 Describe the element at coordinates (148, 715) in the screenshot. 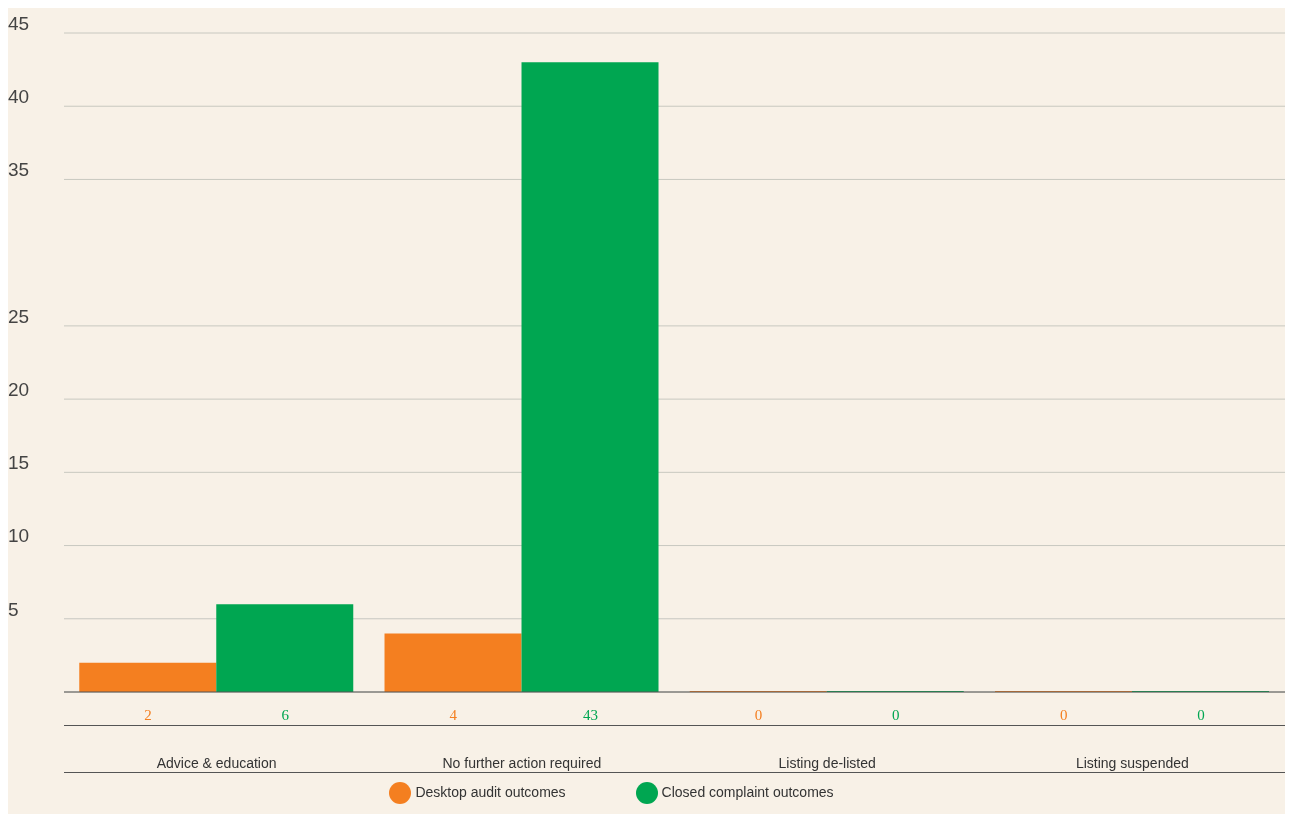

I see `data-label: 2` at that location.